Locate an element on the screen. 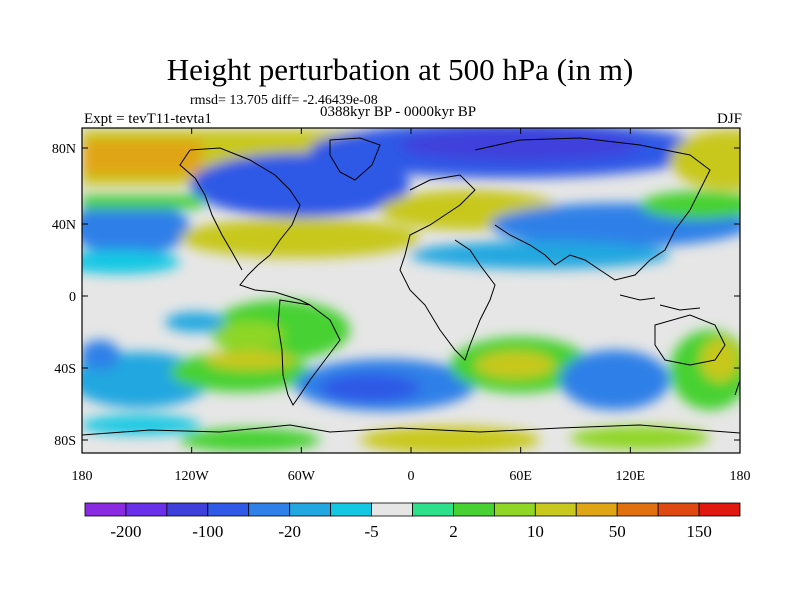  lat-tick-label: 40N is located at coordinates (64, 225).